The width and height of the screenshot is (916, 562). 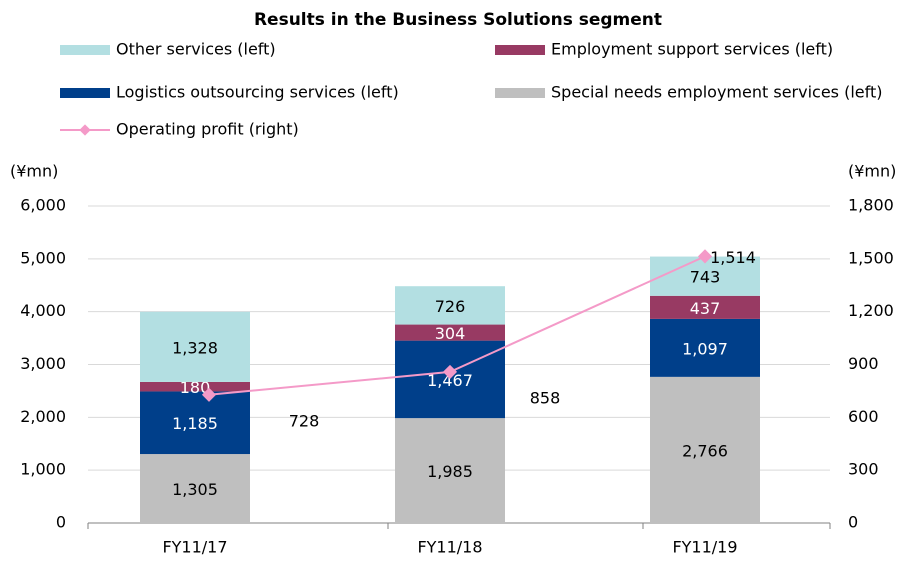 I want to click on y2-tick-label: 600, so click(x=863, y=416).